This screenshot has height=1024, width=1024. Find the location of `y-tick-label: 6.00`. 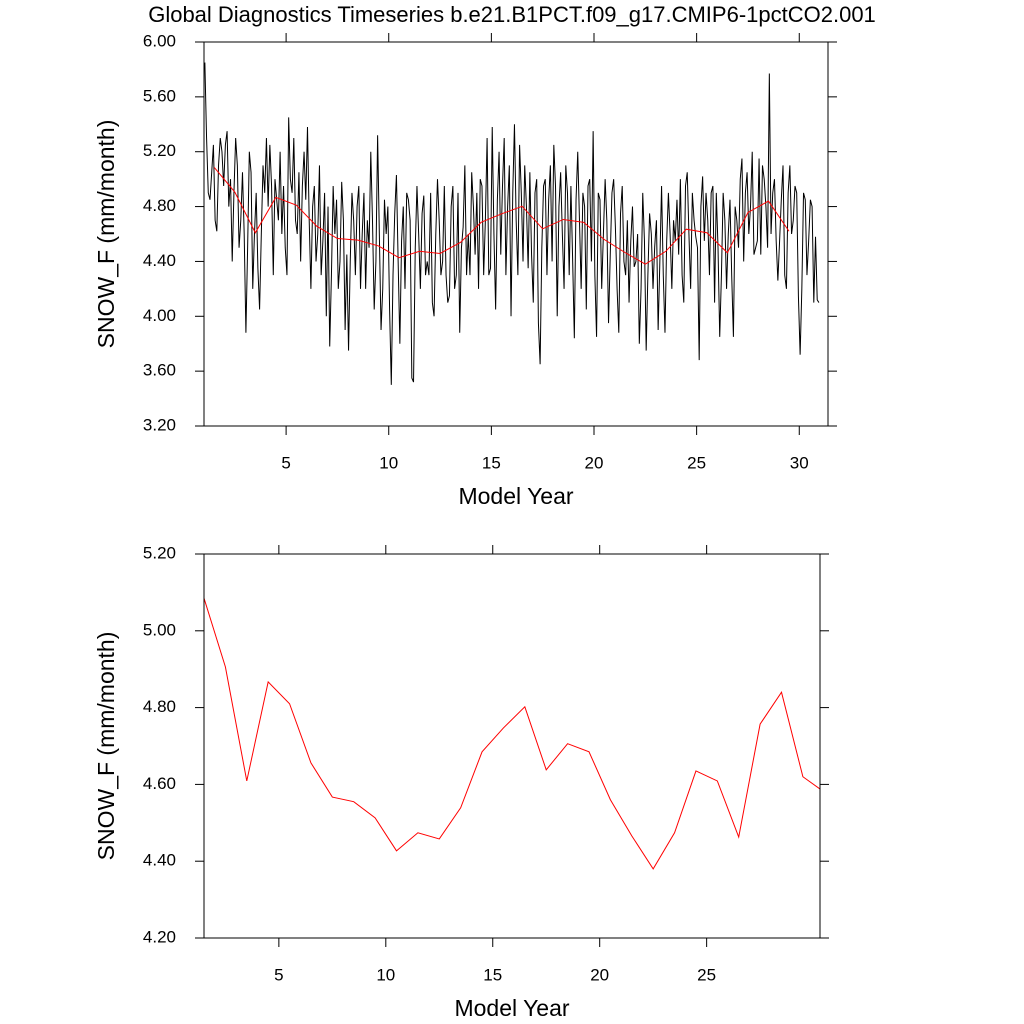

y-tick-label: 6.00 is located at coordinates (159, 40).